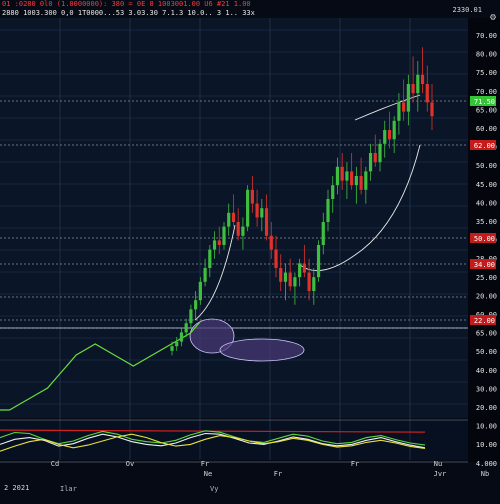 The image size is (500, 504). I want to click on time-axis-year: 2 2021, so click(16, 488).